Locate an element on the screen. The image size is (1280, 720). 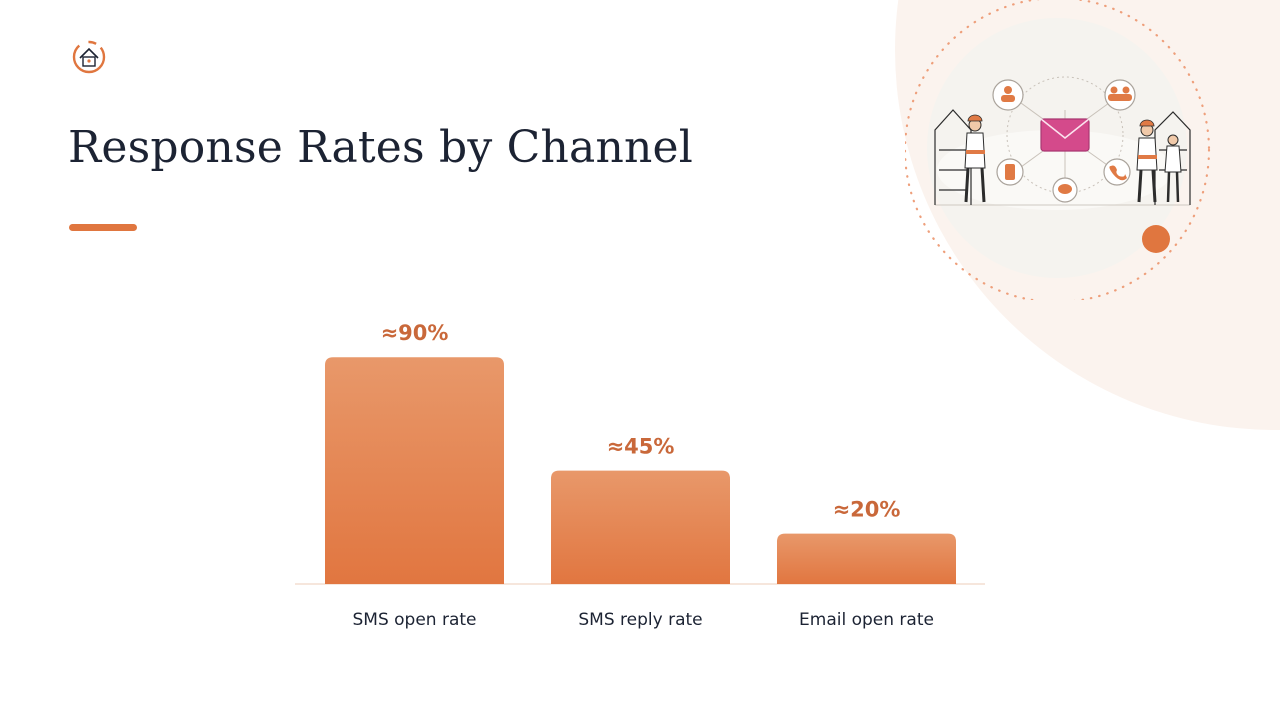
page-title: Response Rates by Channel is located at coordinates (381, 147).